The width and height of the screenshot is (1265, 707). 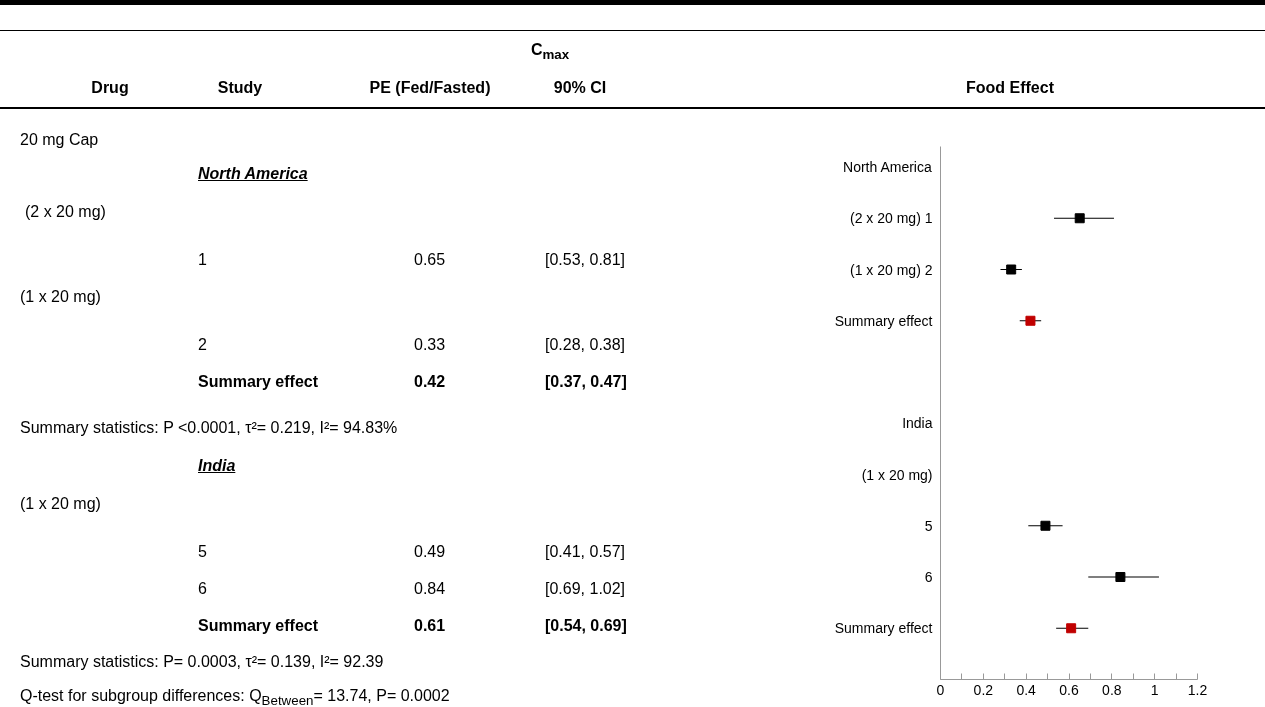 What do you see at coordinates (585, 260) in the screenshot?
I see `text: [0.53, 0.81]` at bounding box center [585, 260].